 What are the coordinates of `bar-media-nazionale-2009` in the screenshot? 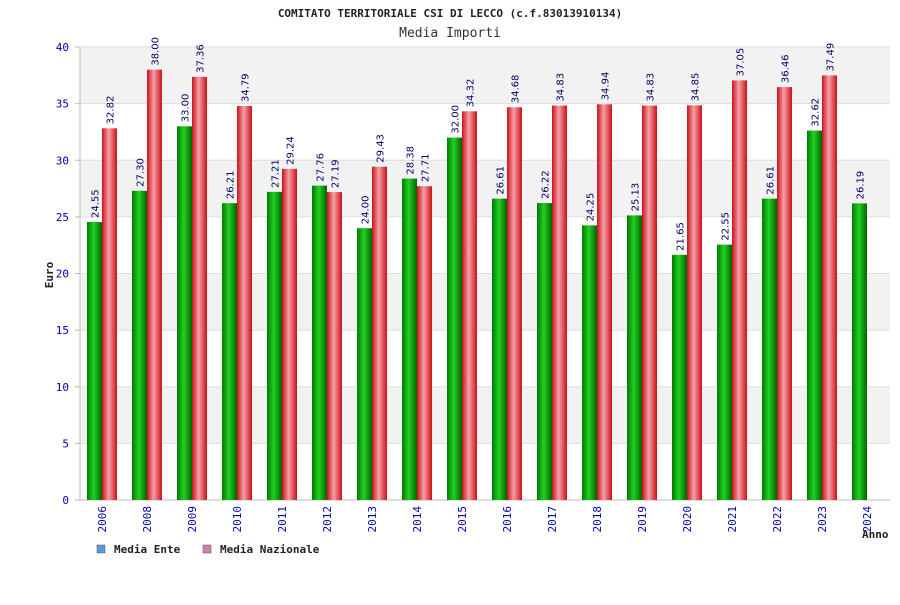 It's located at (199, 288).